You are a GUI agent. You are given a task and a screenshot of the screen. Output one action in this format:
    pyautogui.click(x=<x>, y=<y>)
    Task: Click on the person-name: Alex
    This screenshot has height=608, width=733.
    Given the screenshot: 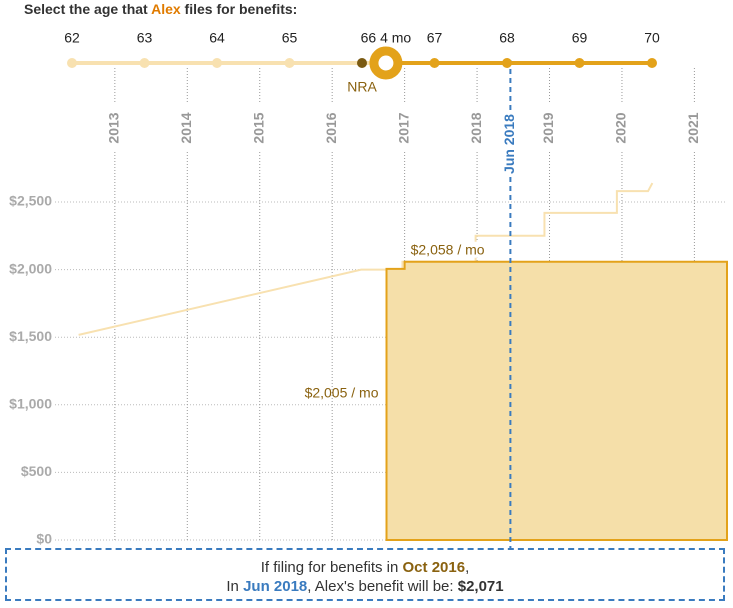 What is the action you would take?
    pyautogui.click(x=166, y=9)
    